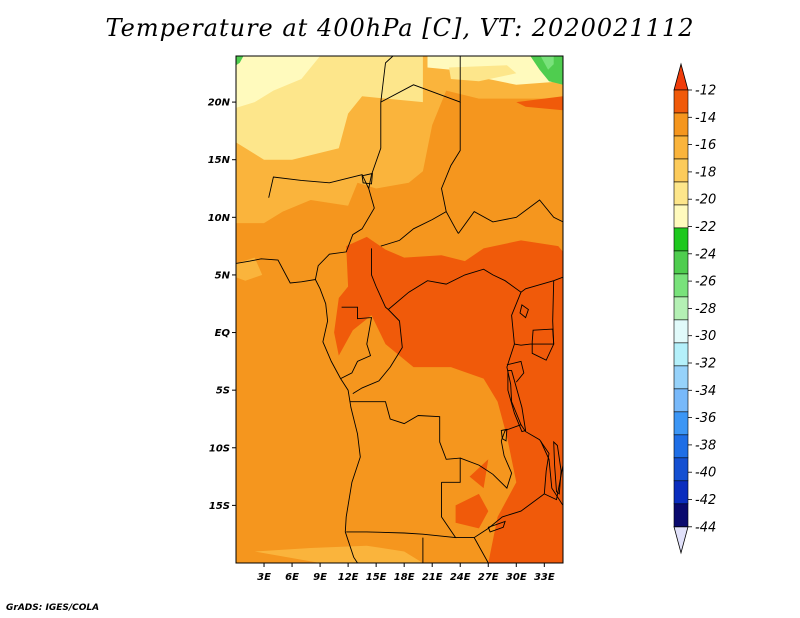  What do you see at coordinates (705, 473) in the screenshot?
I see `colorbar-label: -40` at bounding box center [705, 473].